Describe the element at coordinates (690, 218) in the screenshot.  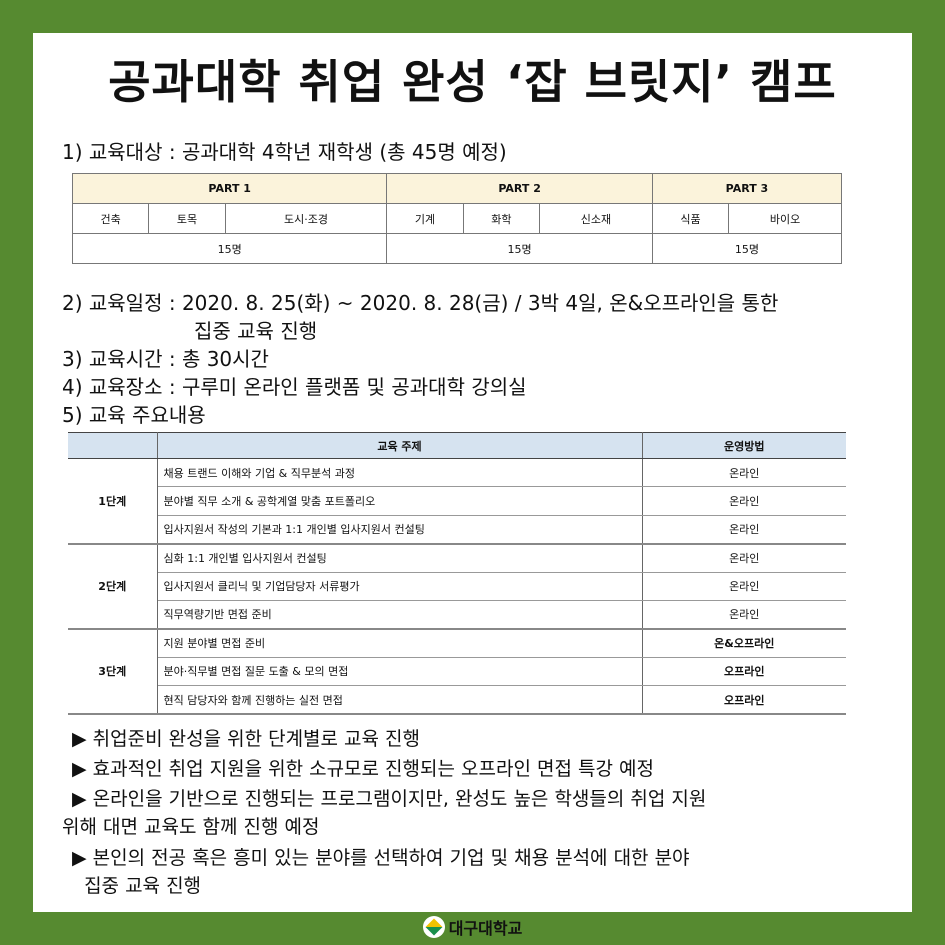
I see `major-cell: 식품` at that location.